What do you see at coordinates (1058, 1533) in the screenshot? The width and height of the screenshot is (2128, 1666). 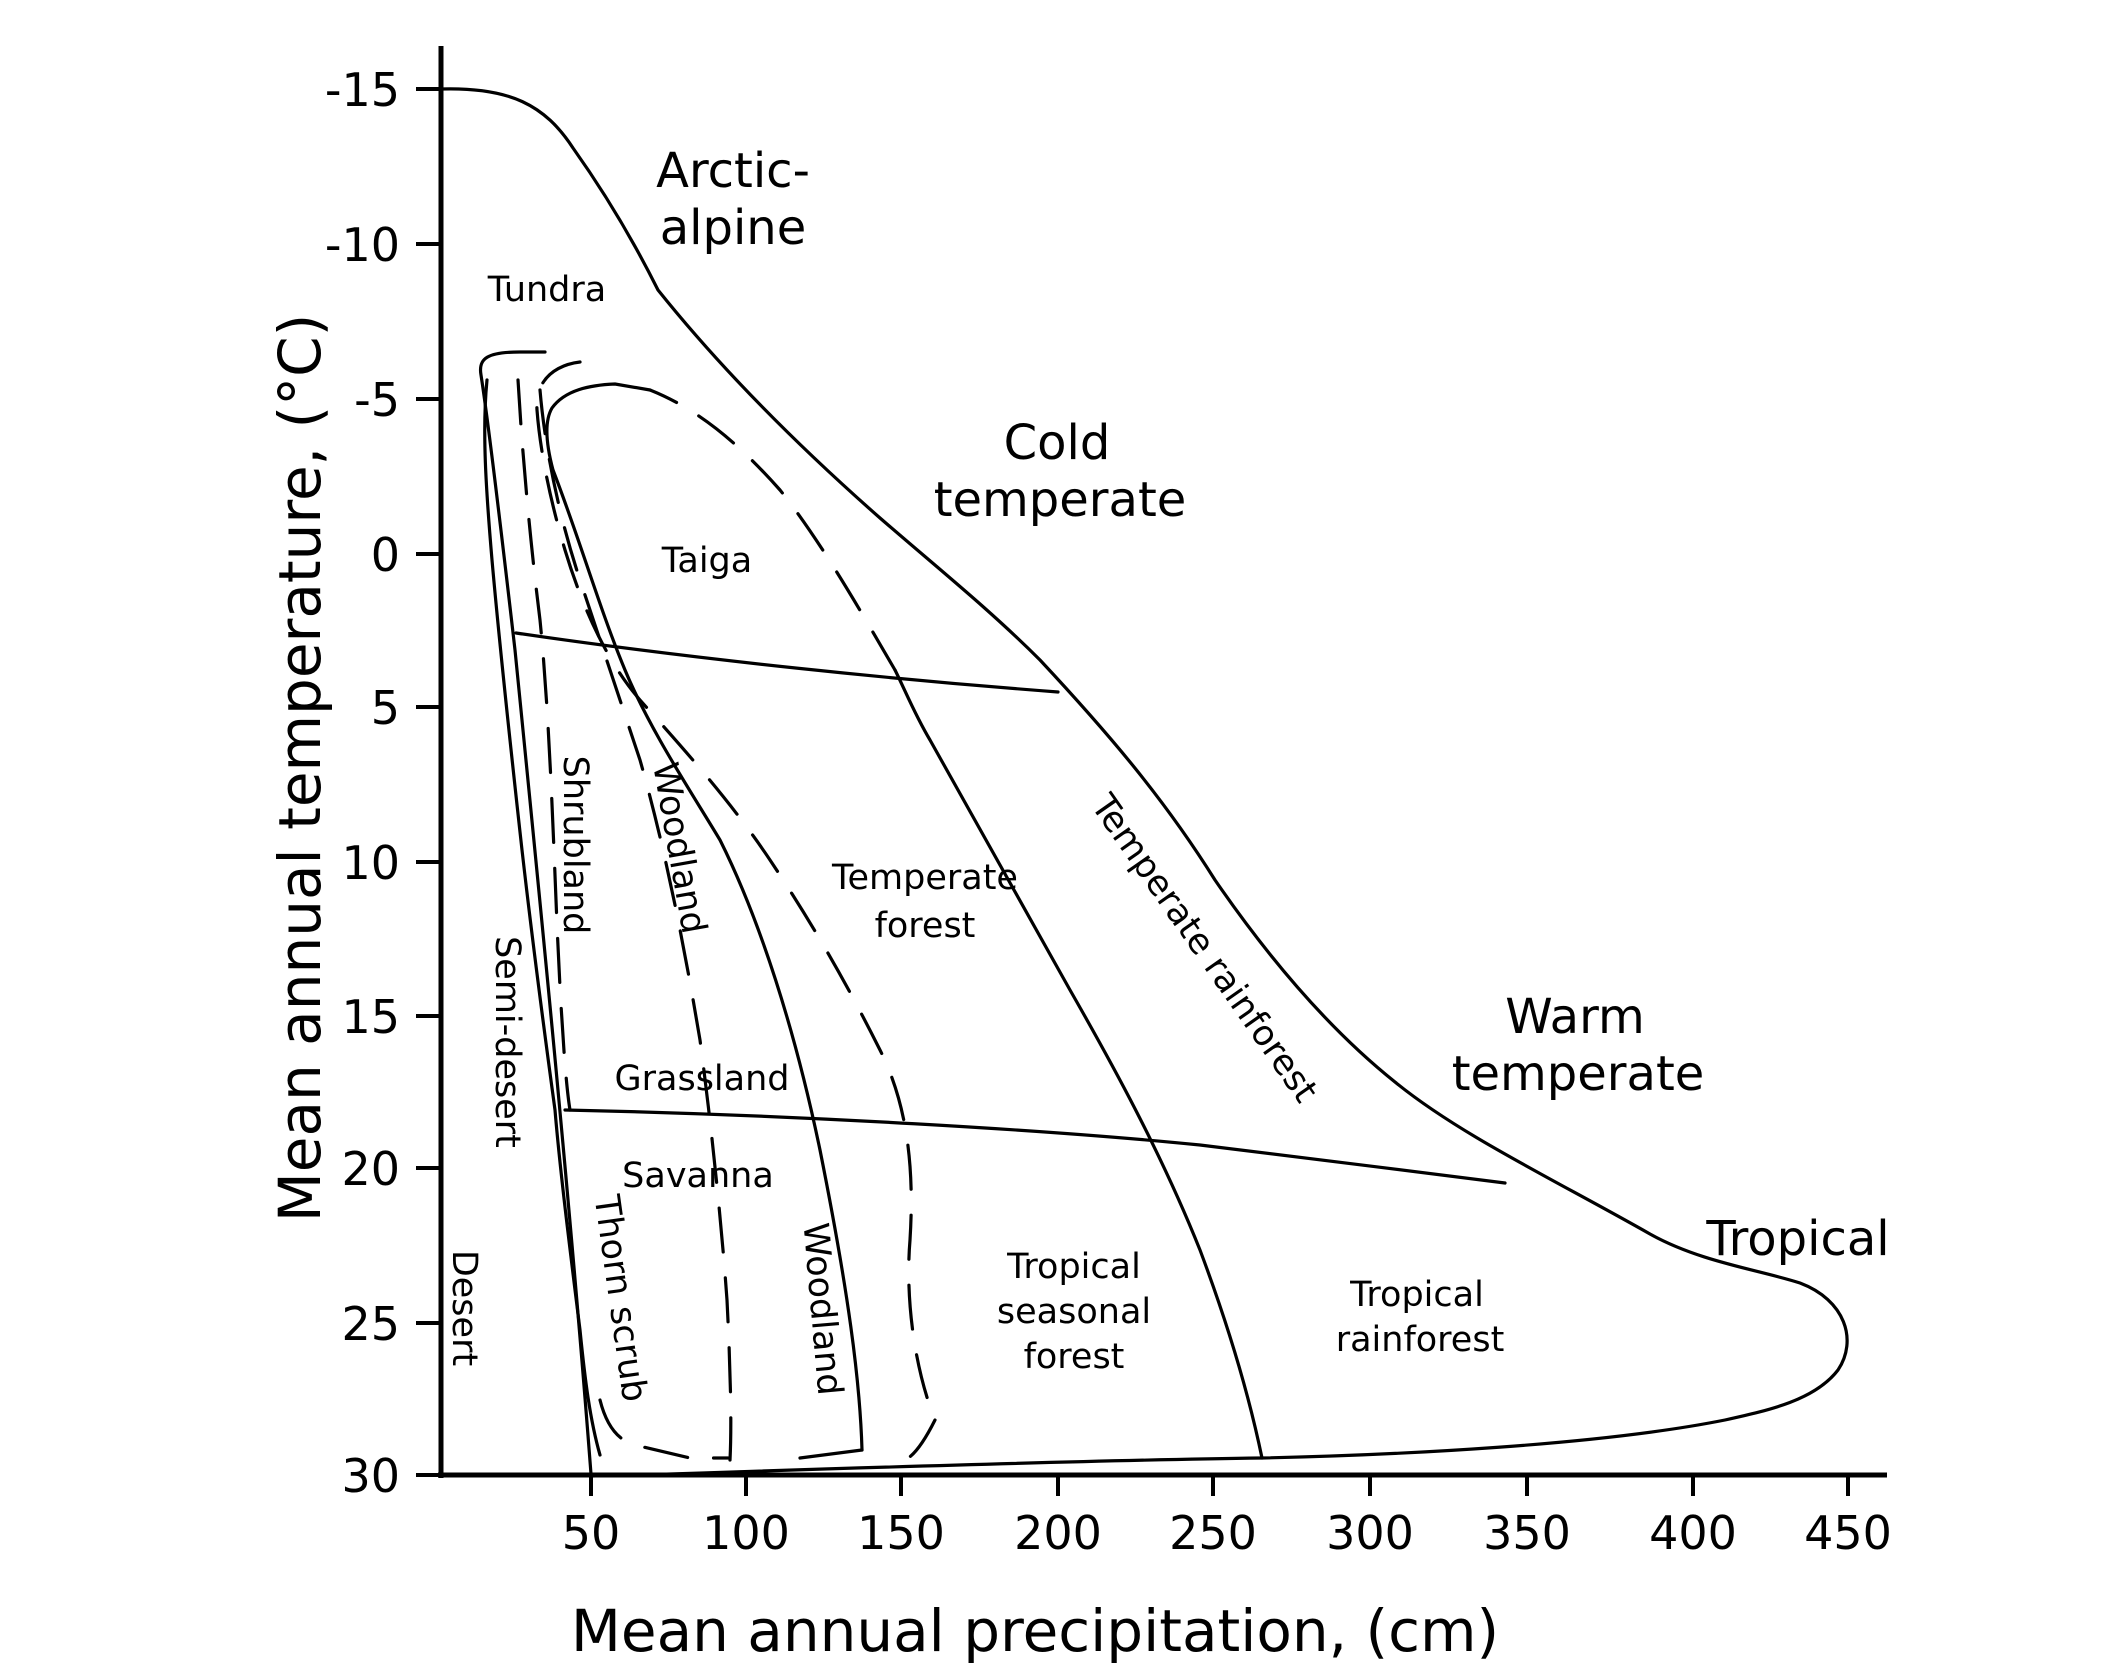 I see `x-tick-label: 200` at bounding box center [1058, 1533].